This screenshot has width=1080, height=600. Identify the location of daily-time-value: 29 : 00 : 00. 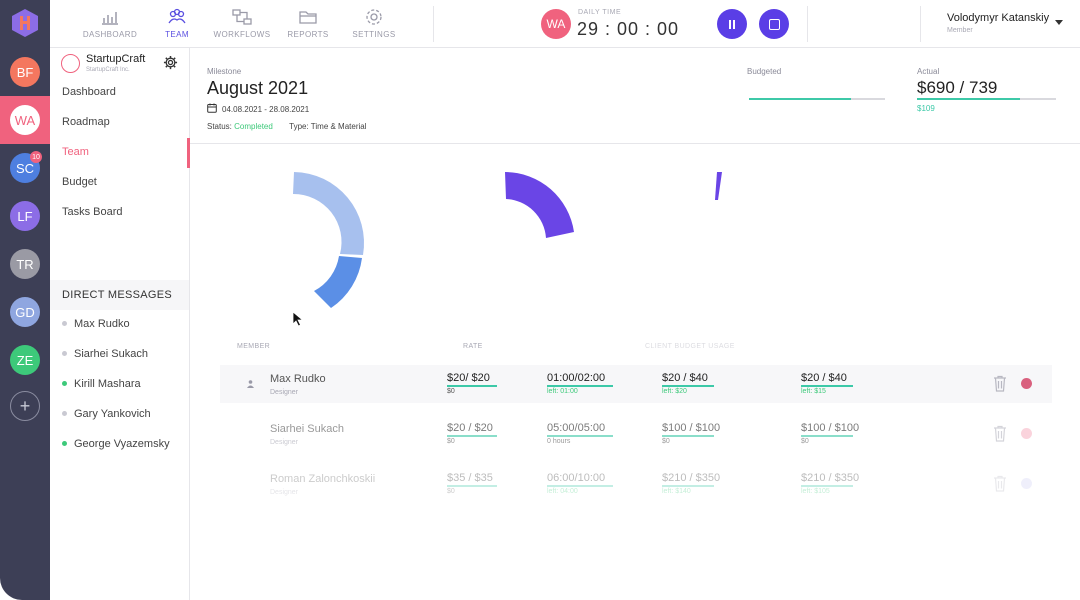
(628, 29).